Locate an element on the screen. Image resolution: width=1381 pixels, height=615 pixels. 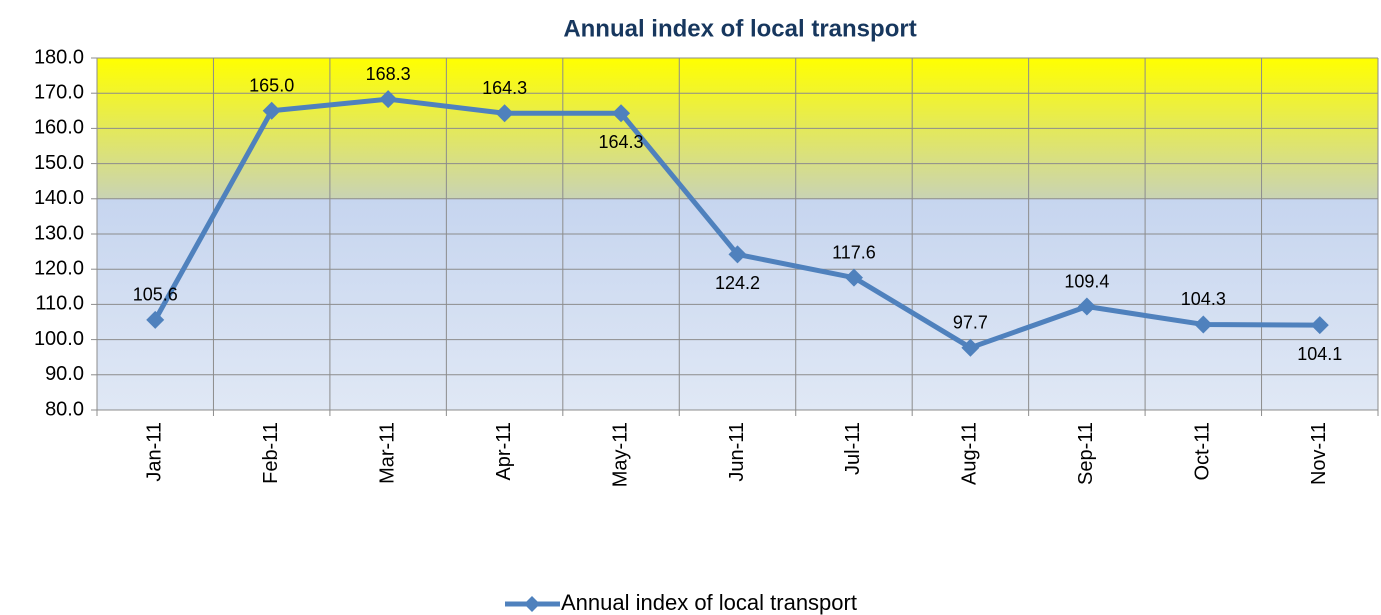
y-tick-label: 120.0 is located at coordinates (59, 268).